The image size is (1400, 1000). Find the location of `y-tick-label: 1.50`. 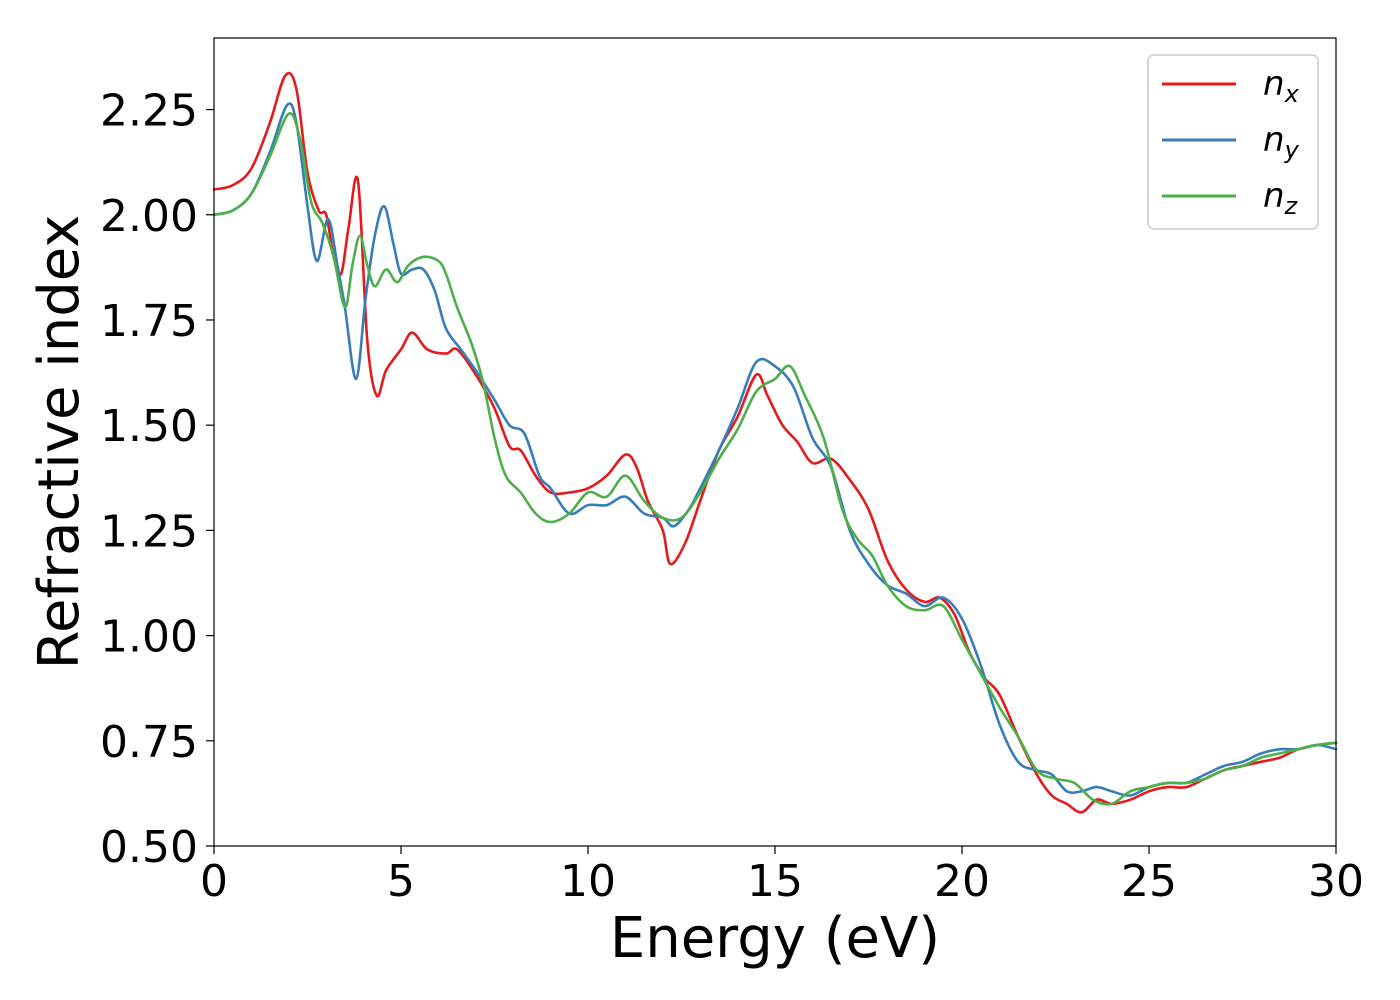

y-tick-label: 1.50 is located at coordinates (149, 426).